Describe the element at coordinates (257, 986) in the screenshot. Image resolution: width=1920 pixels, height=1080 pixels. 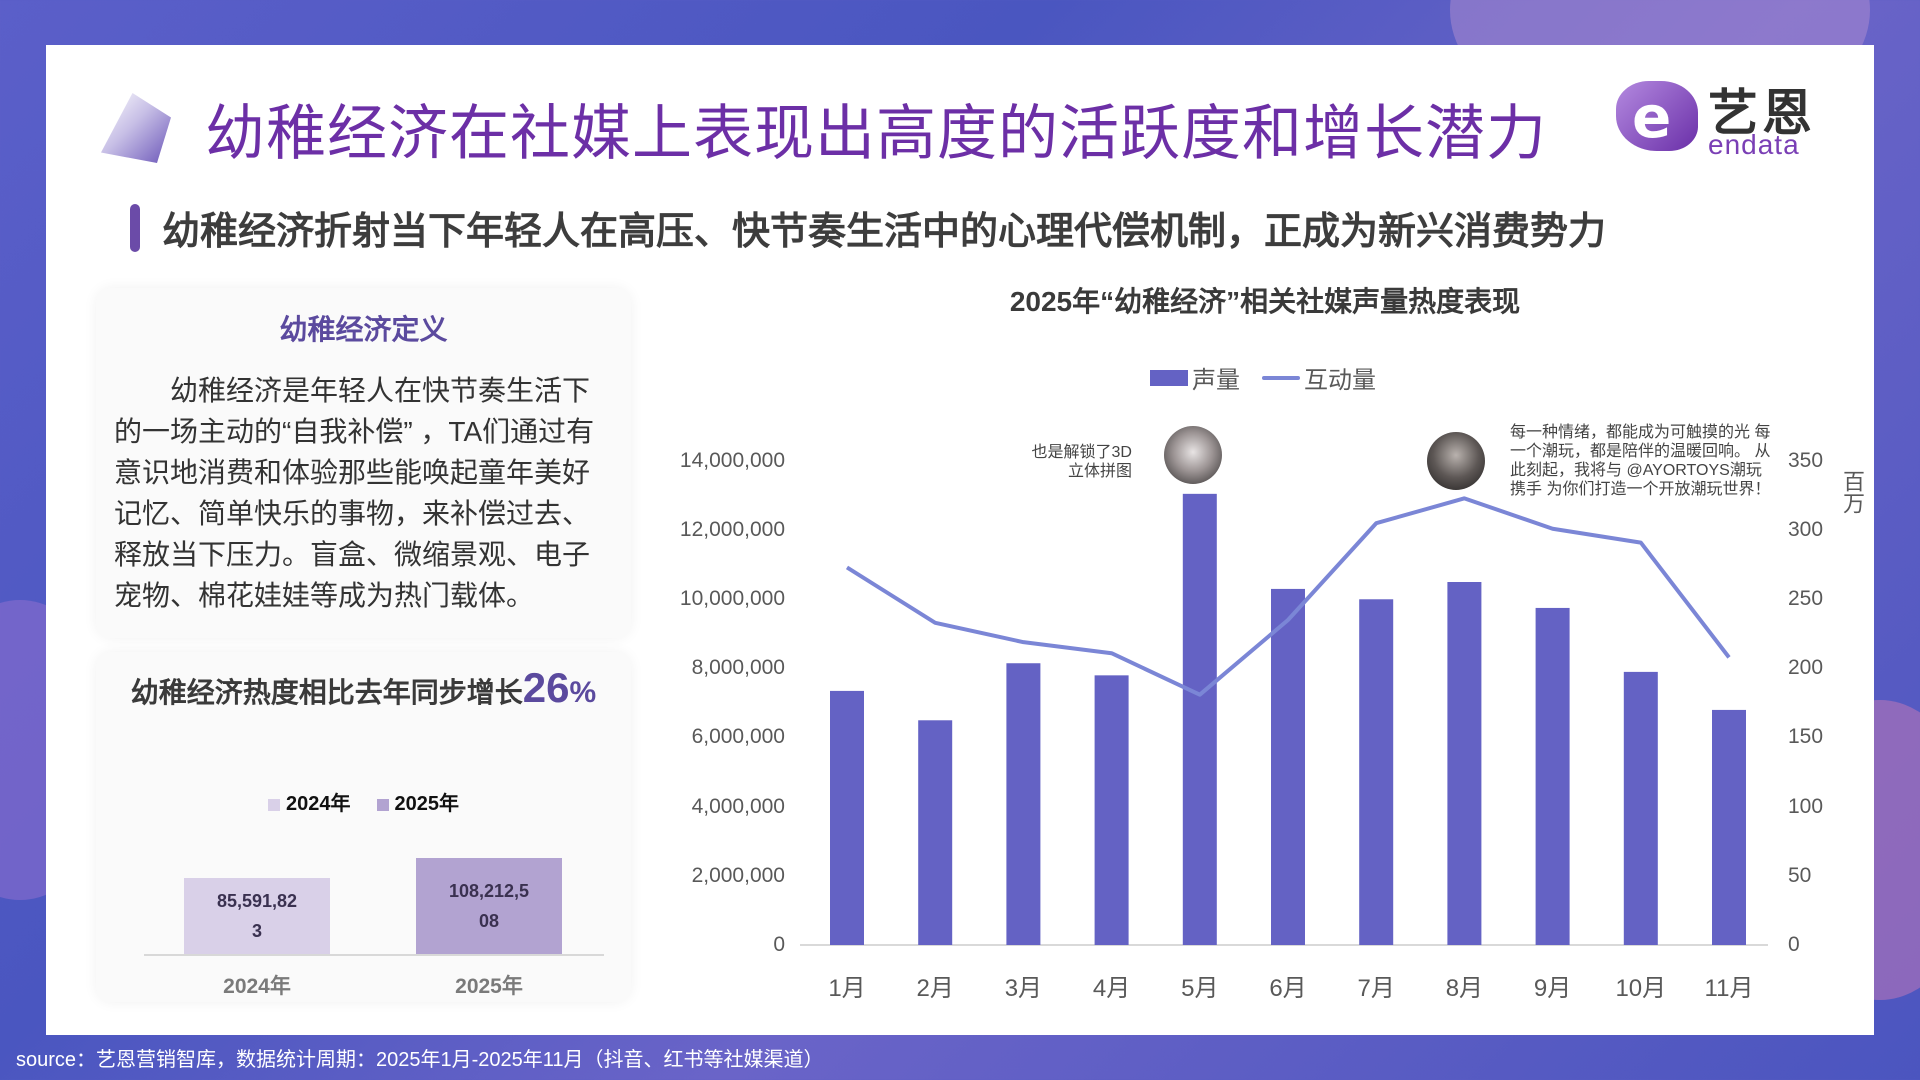
I see `x-label-2024: 2024年` at that location.